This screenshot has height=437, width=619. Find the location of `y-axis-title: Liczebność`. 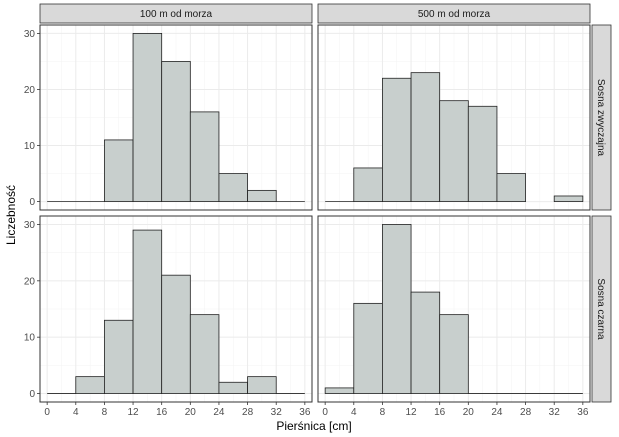

y-axis-title: Liczebność is located at coordinates (11, 215).